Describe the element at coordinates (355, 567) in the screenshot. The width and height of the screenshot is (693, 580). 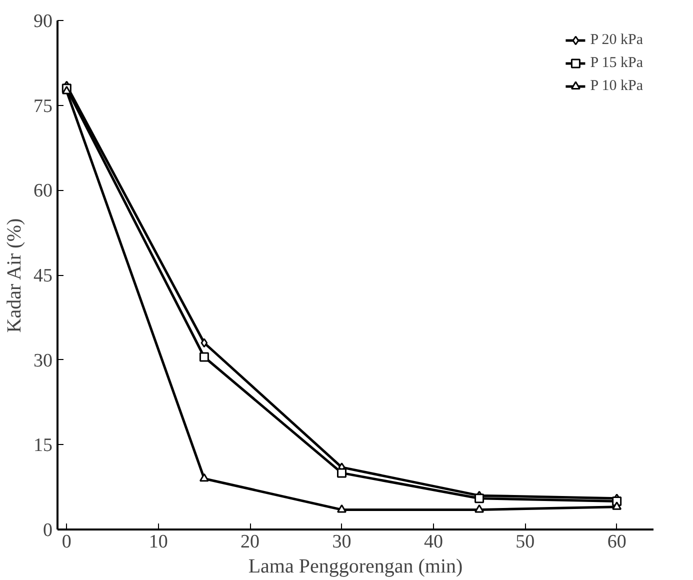
I see `x-axis-title: Lama Penggorengan (min)` at that location.